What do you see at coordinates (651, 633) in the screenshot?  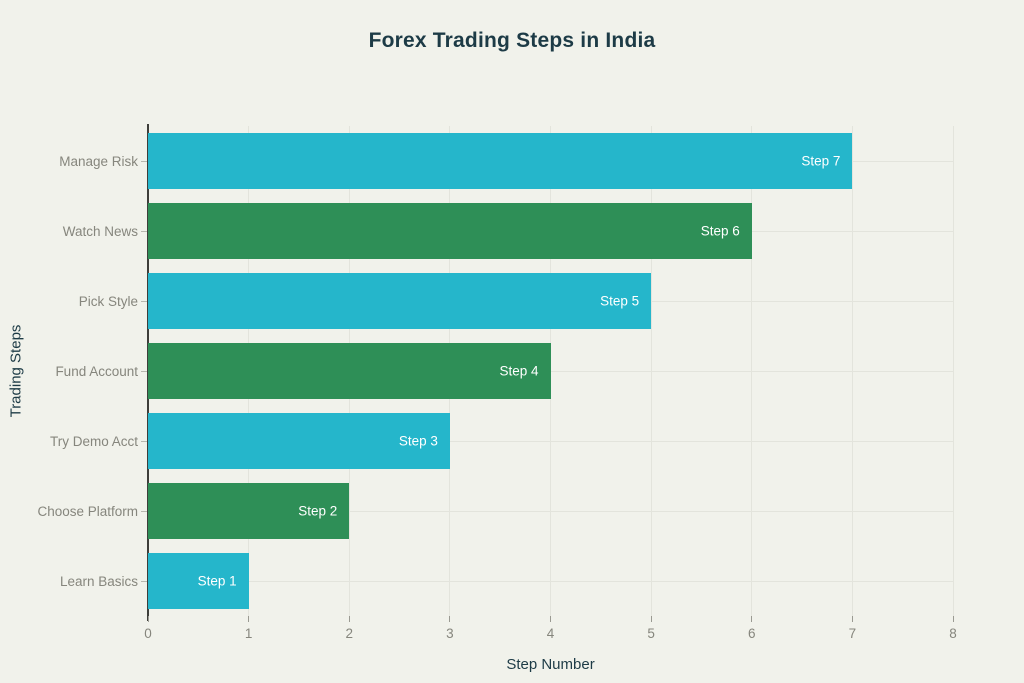 I see `x-tick-label: 5` at bounding box center [651, 633].